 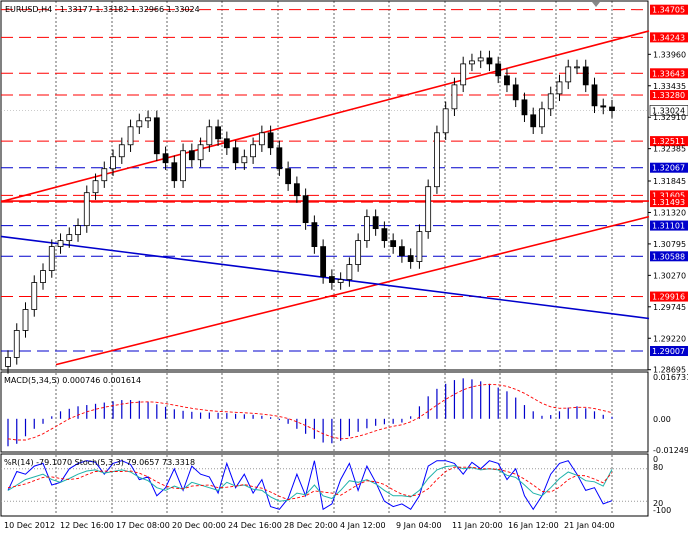 I want to click on price-tick-label: 1.32910, so click(x=669, y=117).